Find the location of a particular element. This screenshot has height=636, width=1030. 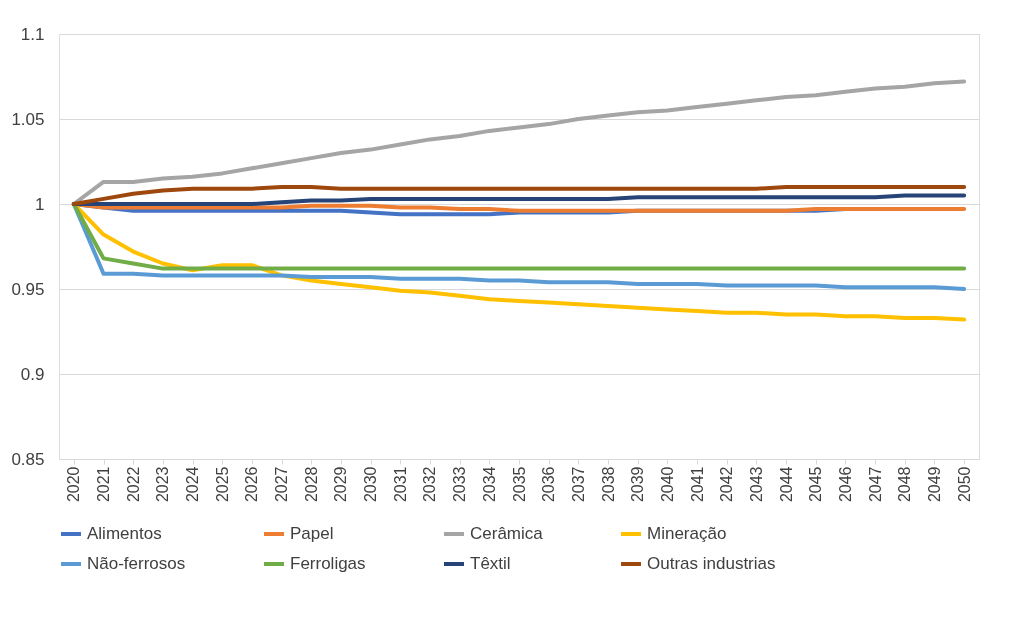

legend-label: Não-ferrosos is located at coordinates (136, 563).